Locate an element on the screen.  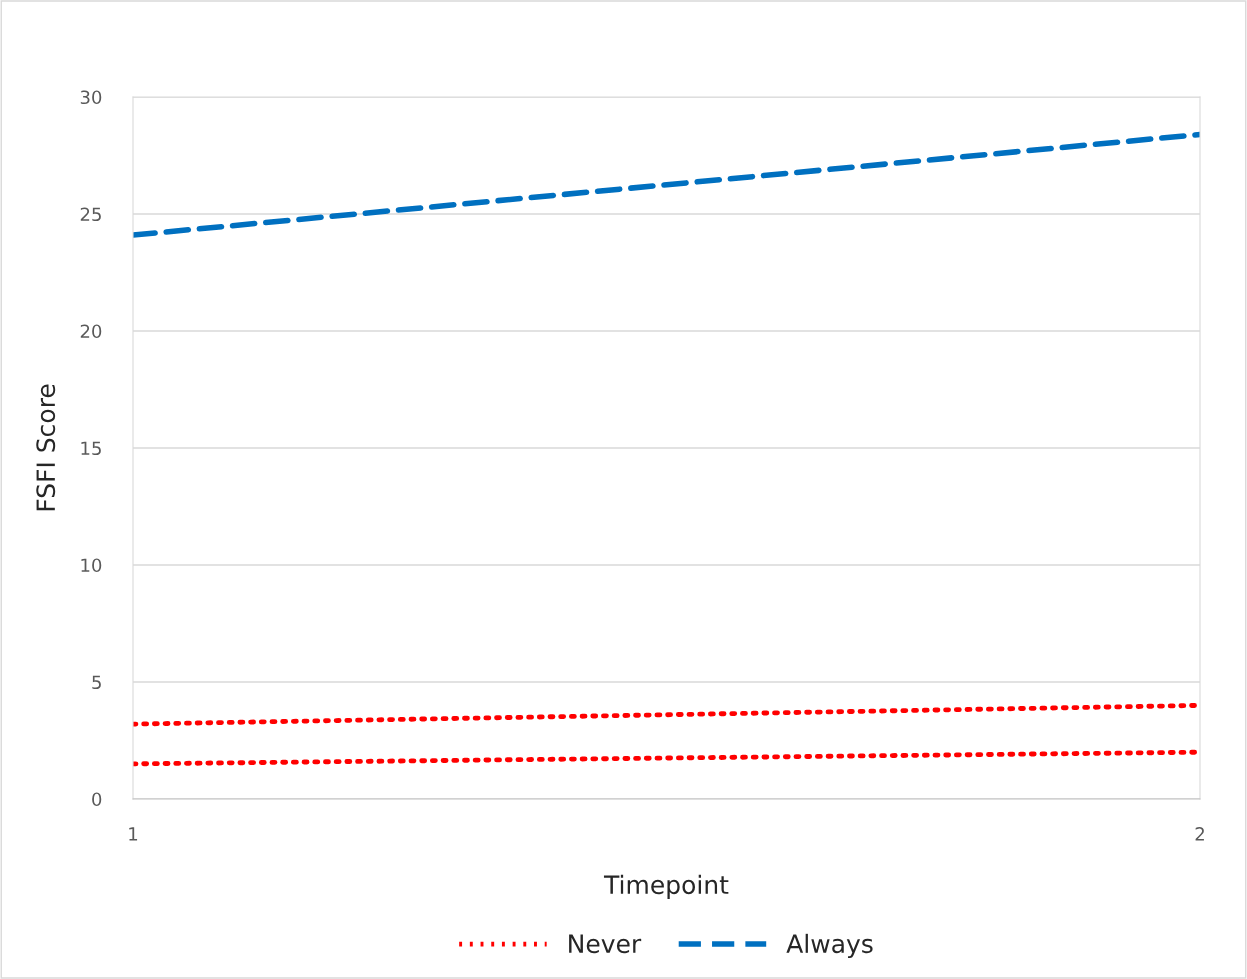
legend-label: Never is located at coordinates (605, 944).